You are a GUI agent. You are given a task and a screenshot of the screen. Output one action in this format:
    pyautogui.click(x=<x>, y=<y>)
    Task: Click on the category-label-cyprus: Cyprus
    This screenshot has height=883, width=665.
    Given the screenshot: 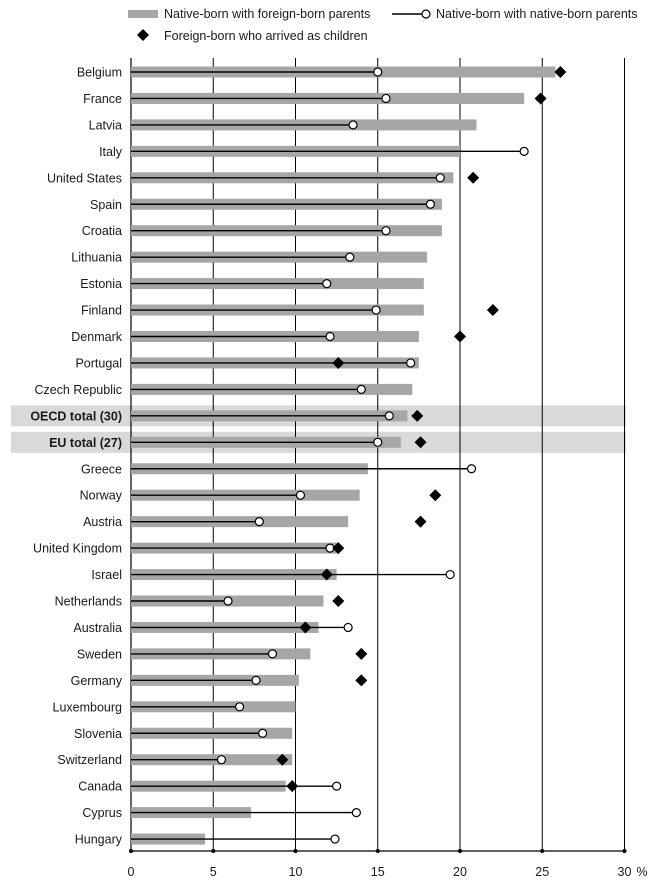 What is the action you would take?
    pyautogui.click(x=102, y=813)
    